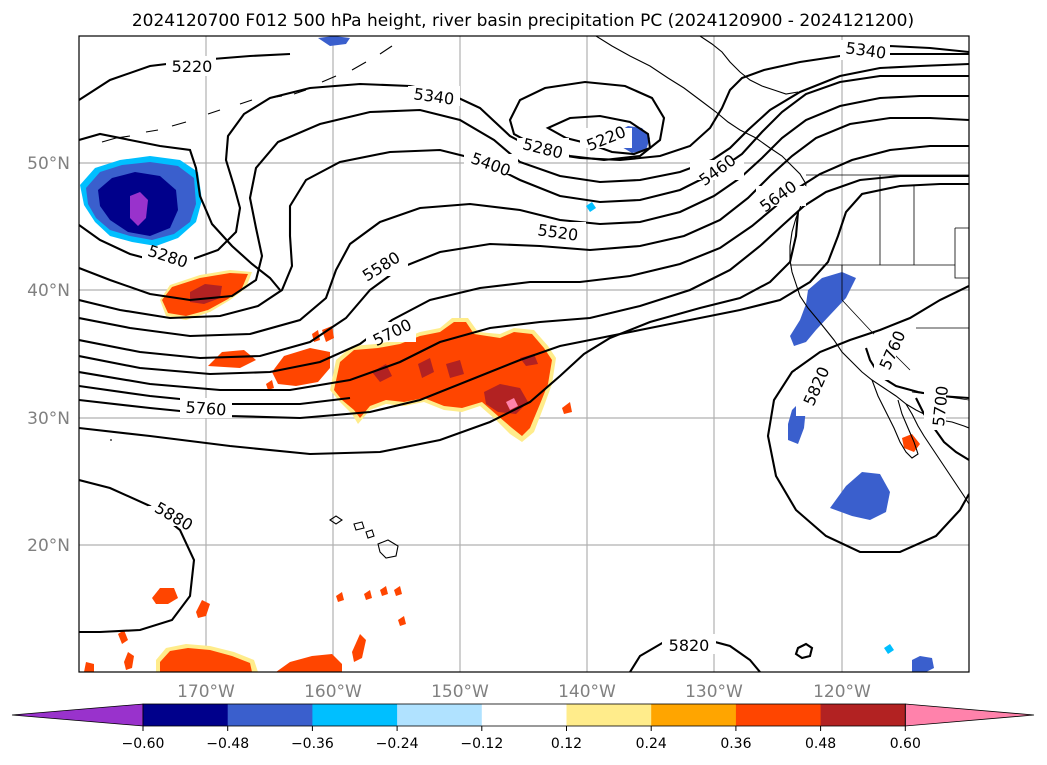  I want to click on lon-label: 120°W, so click(842, 692).